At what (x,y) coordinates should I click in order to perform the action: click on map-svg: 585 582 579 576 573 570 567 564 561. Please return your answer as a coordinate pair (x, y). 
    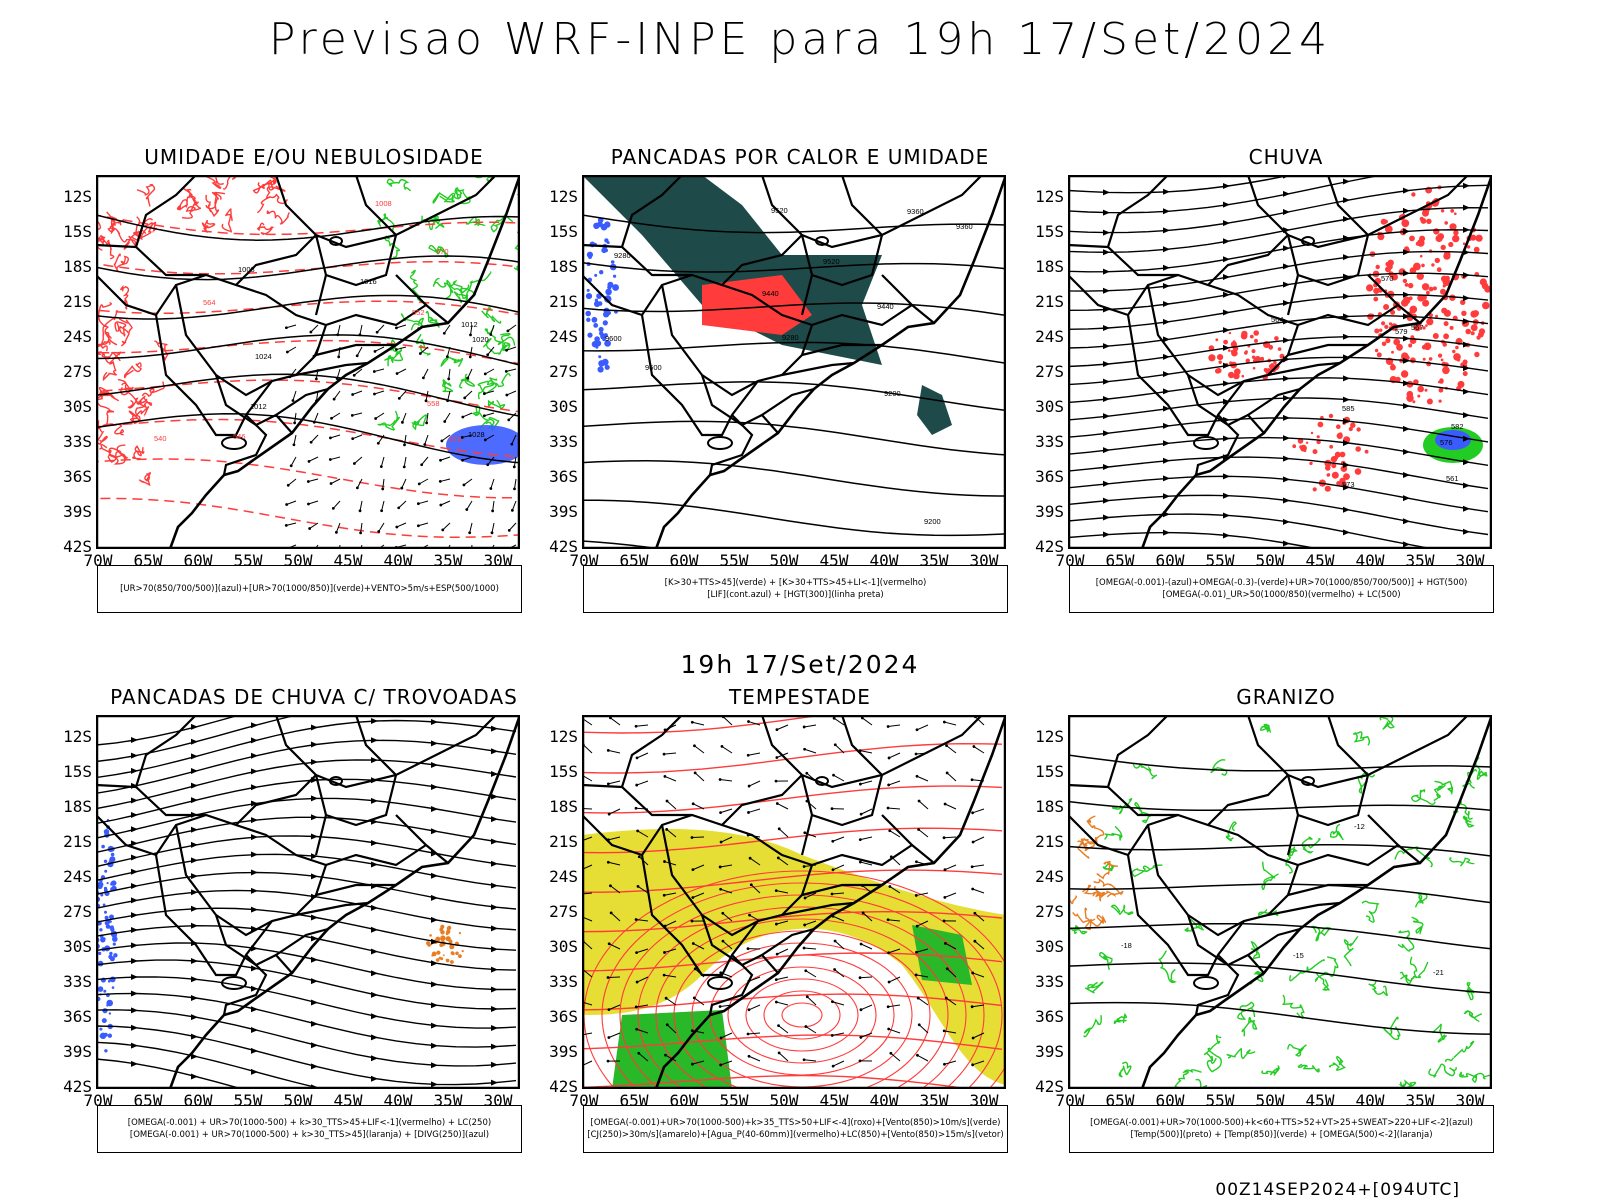
    Looking at the image, I should click on (1280, 362).